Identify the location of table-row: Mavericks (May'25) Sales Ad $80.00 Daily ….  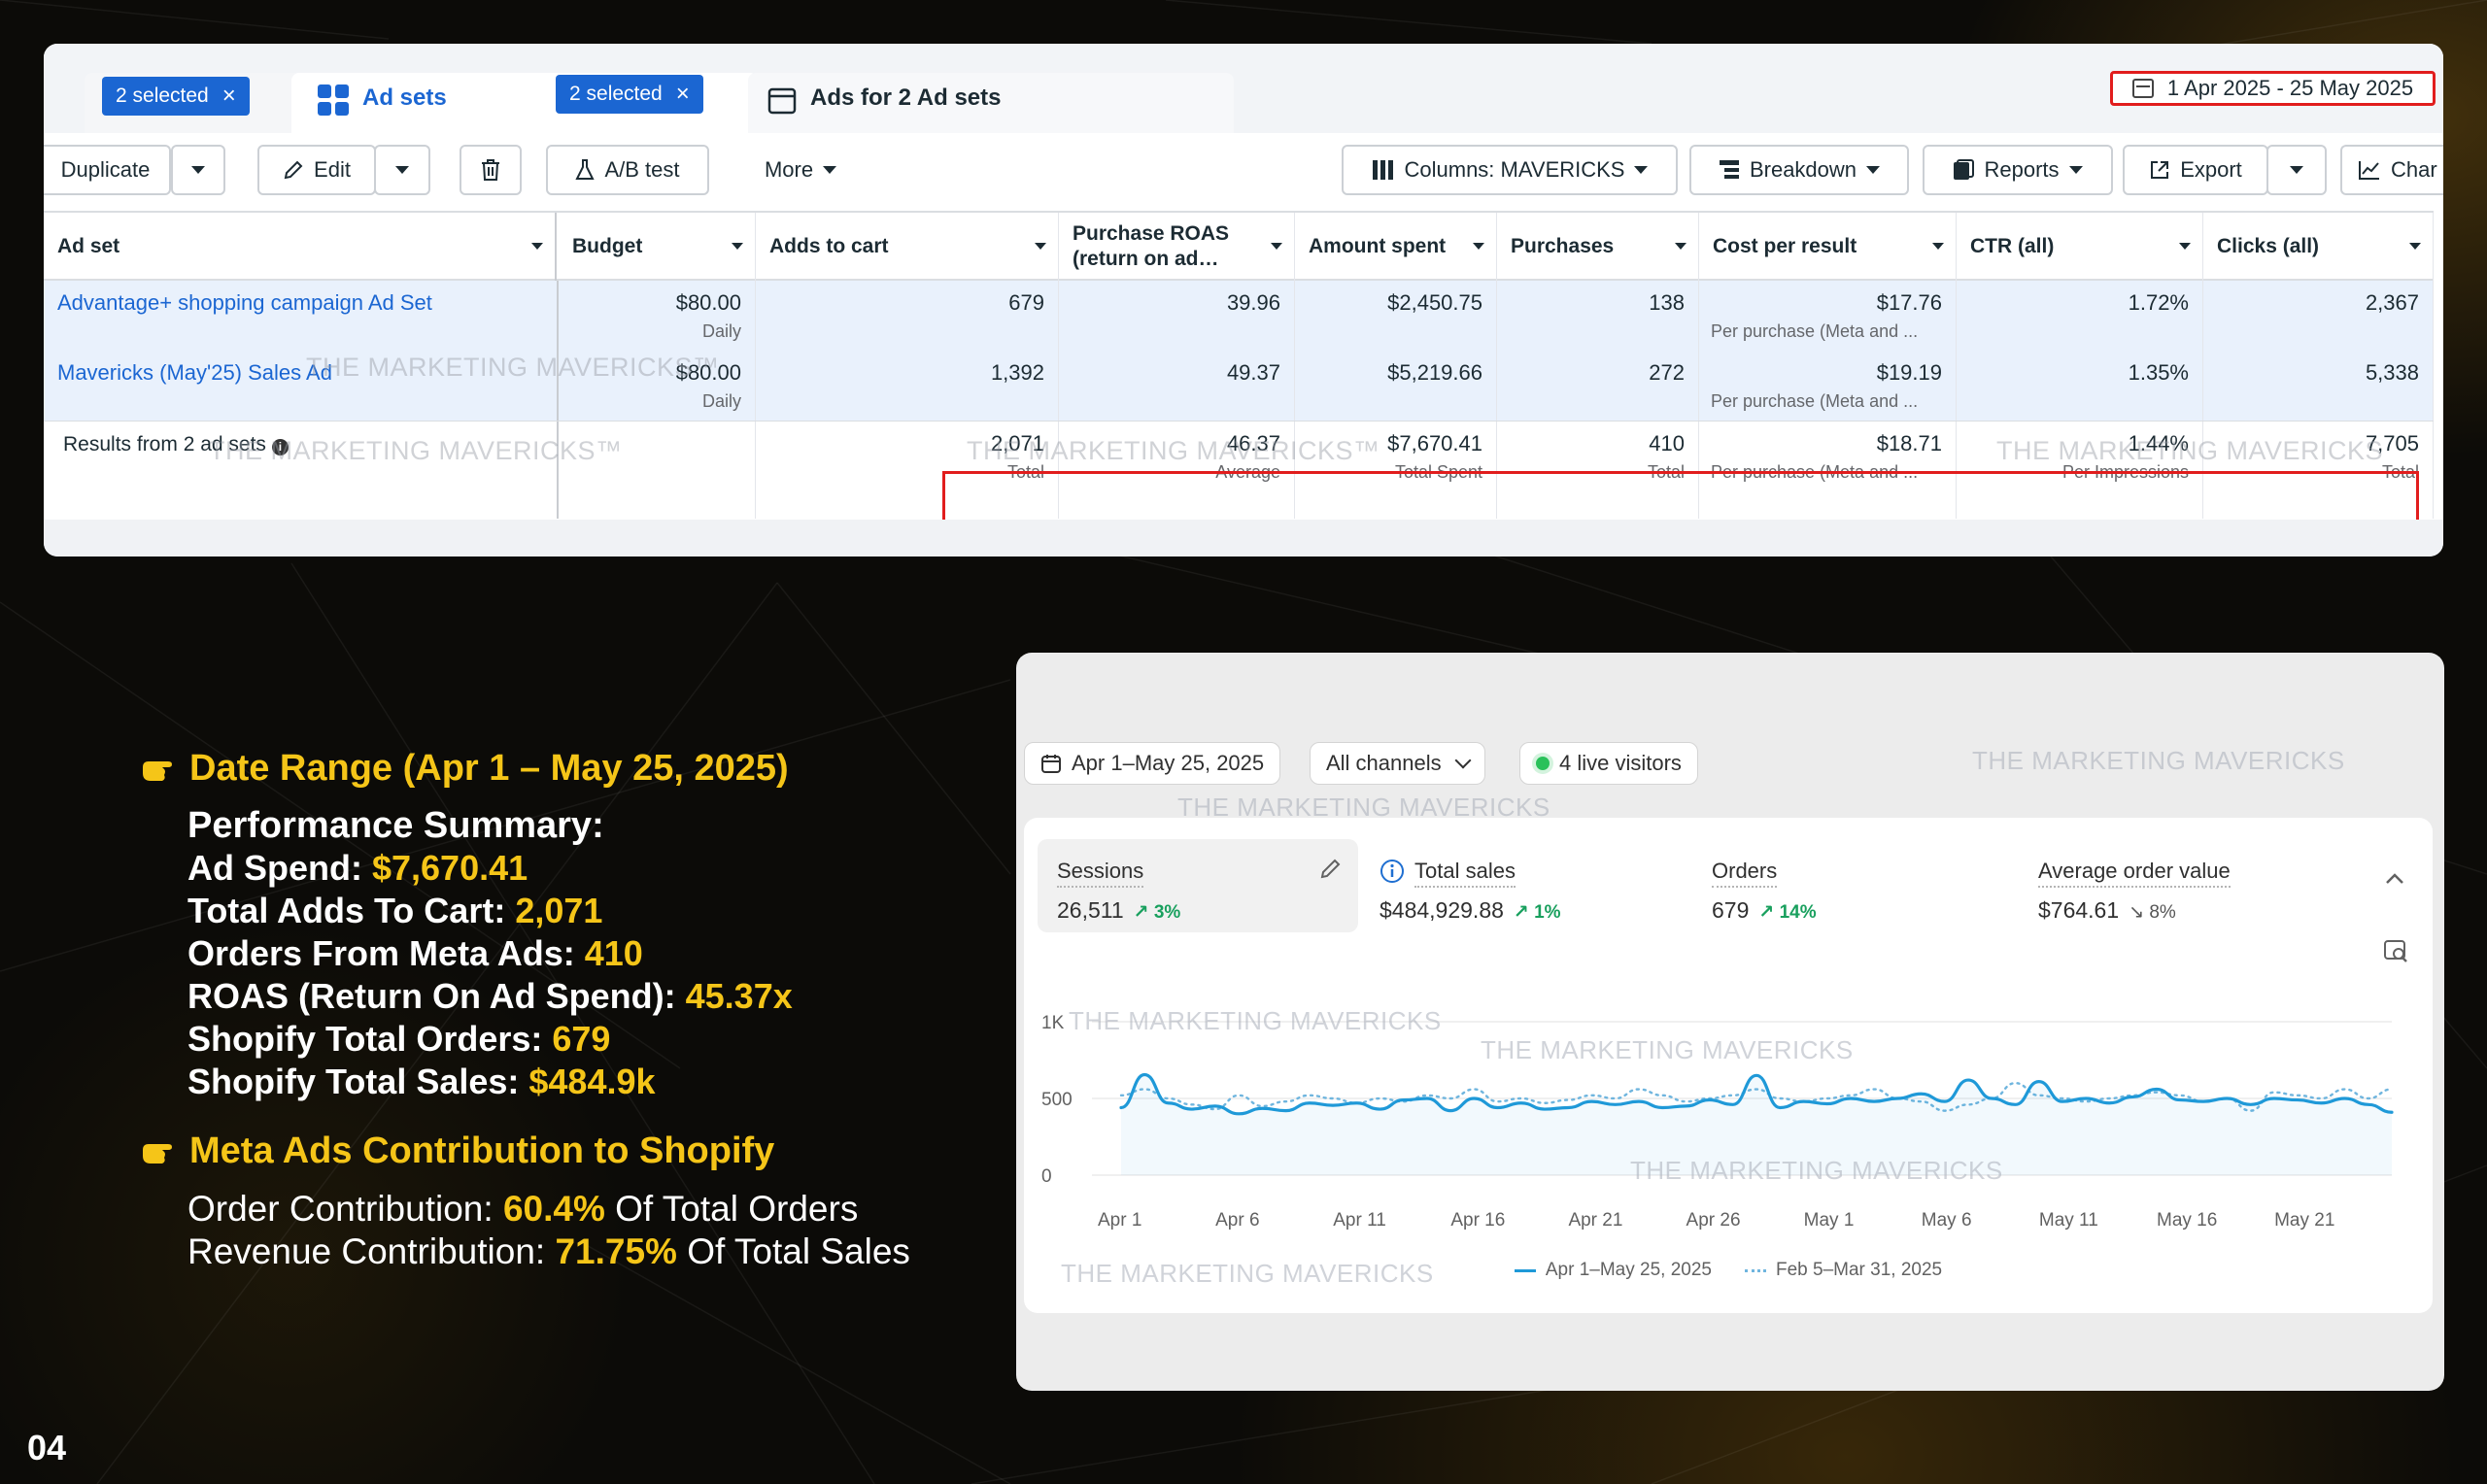
(1239, 386).